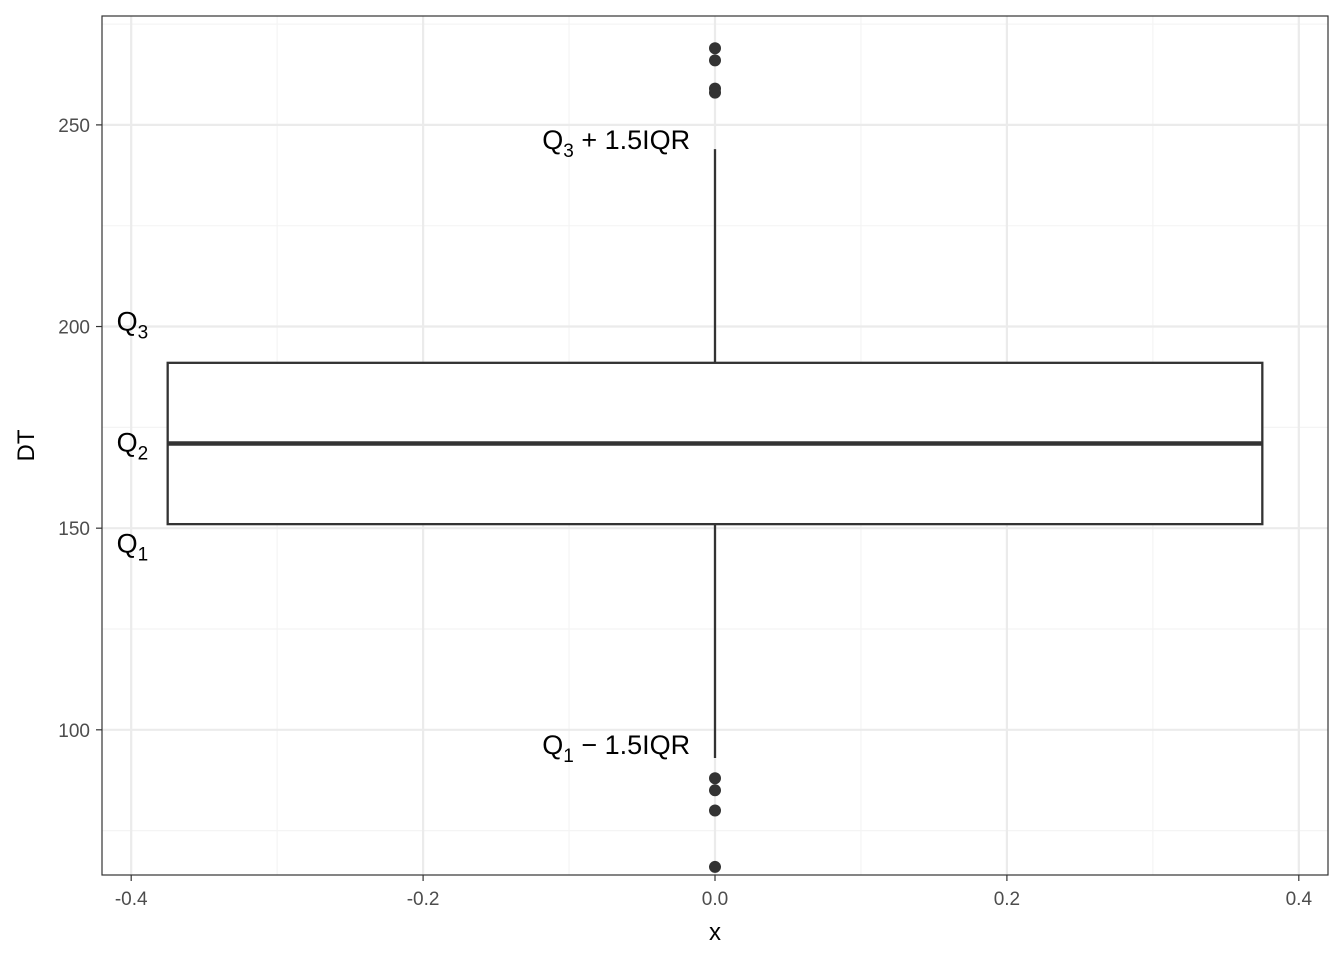 The width and height of the screenshot is (1344, 960). What do you see at coordinates (1007, 899) in the screenshot?
I see `x-tick-label: 0.2` at bounding box center [1007, 899].